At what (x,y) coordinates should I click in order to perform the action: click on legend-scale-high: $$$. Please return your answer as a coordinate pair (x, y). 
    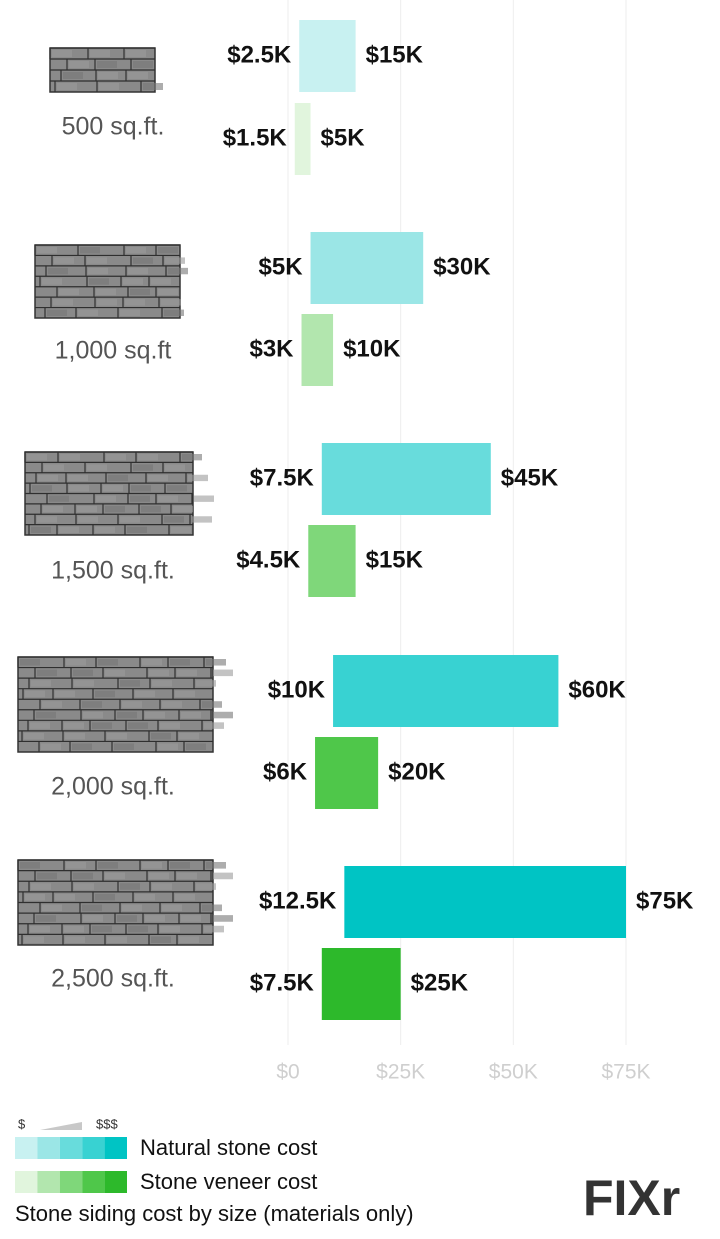
    Looking at the image, I should click on (107, 1123).